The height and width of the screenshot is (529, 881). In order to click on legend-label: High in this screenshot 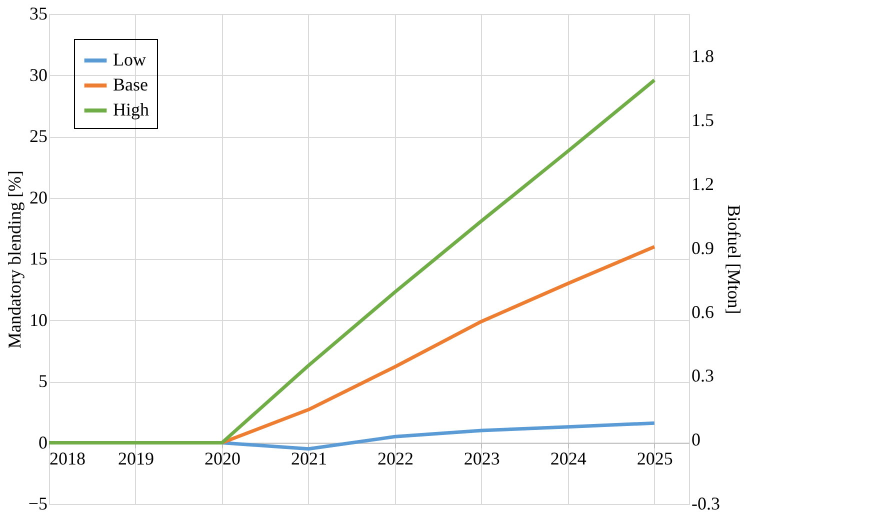, I will do `click(131, 110)`.